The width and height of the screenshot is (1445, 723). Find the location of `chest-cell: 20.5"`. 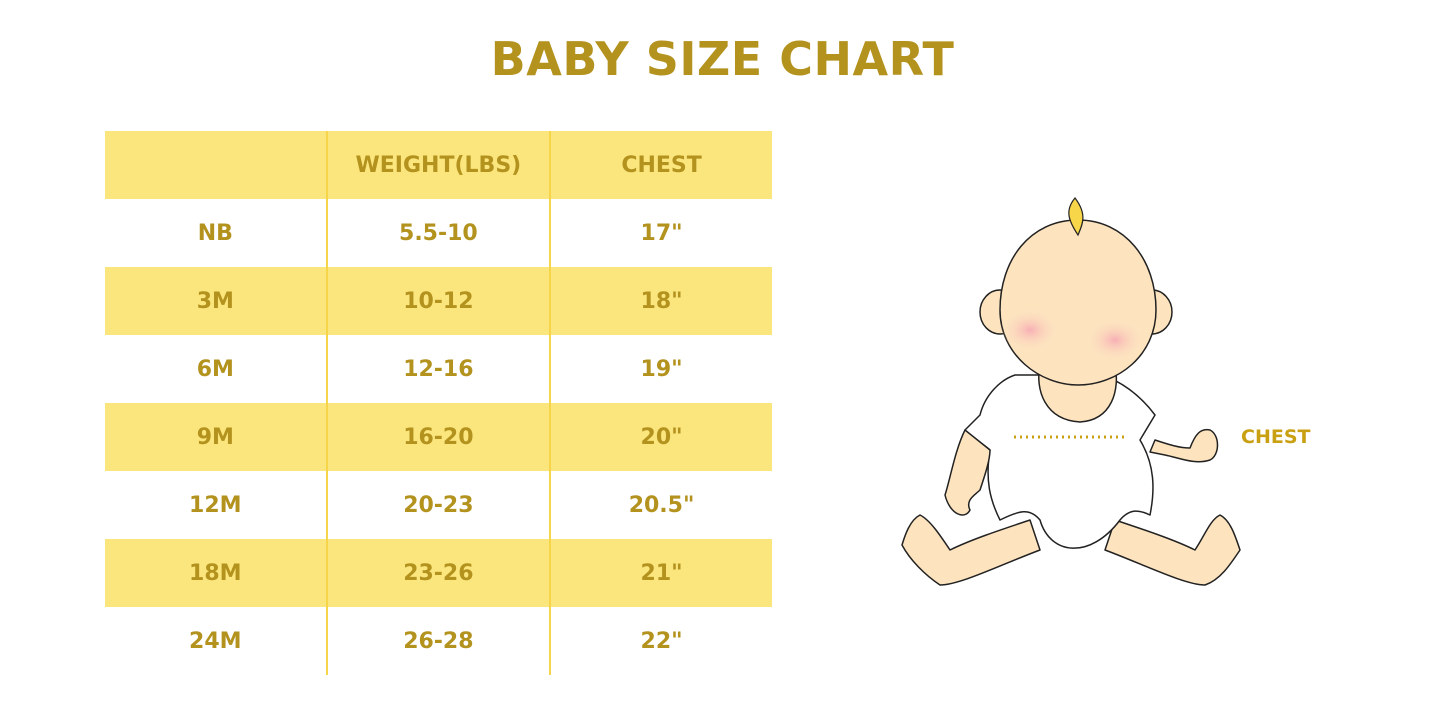

chest-cell: 20.5" is located at coordinates (660, 505).